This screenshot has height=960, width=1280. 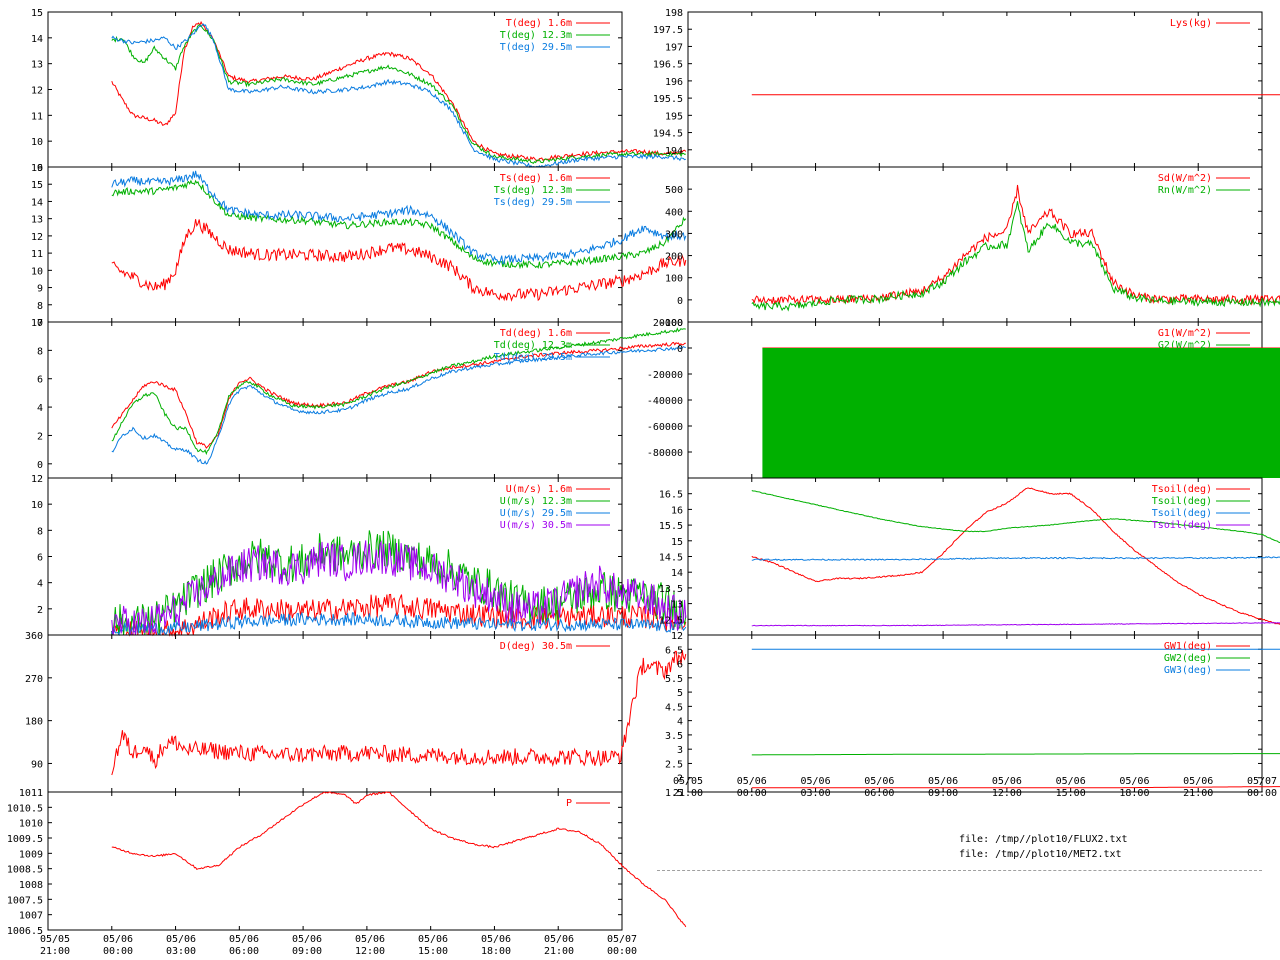 I want to click on y-tick-label: 195.5, so click(x=668, y=99).